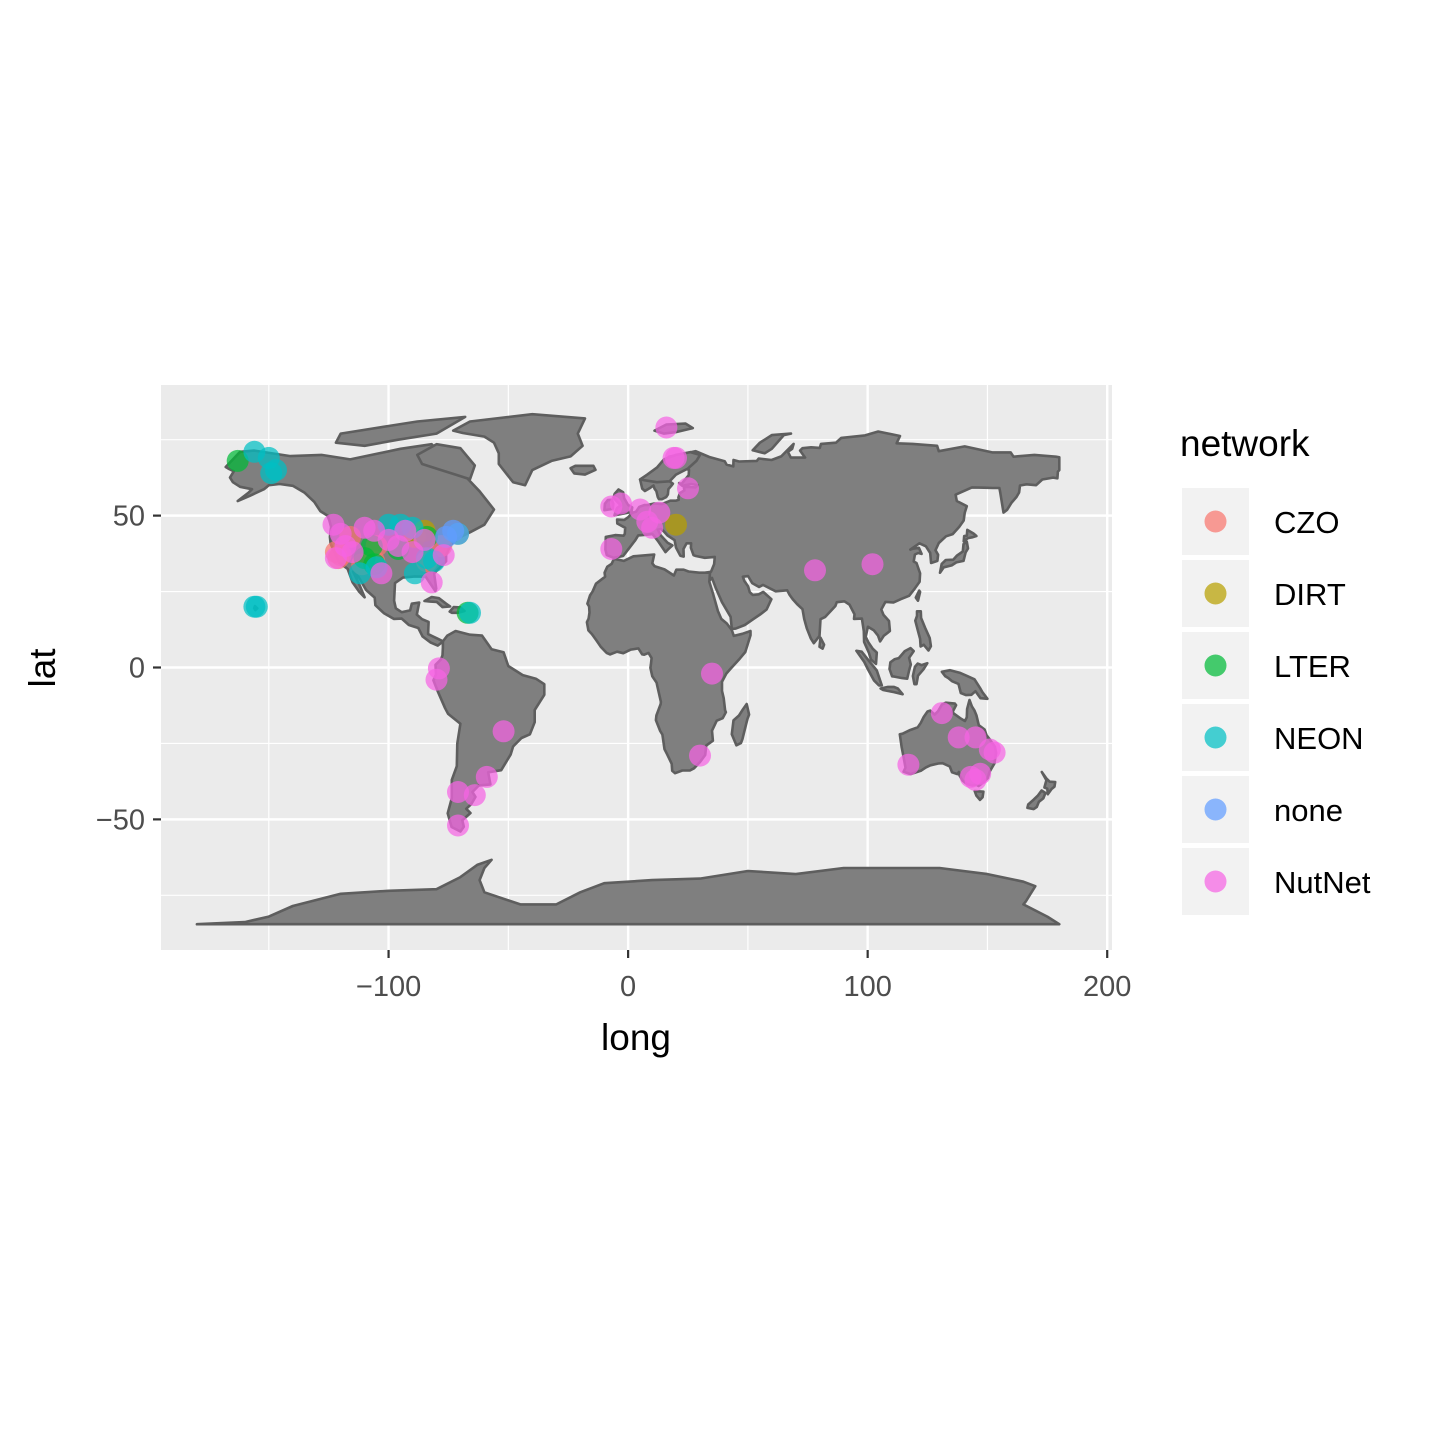 The height and width of the screenshot is (1450, 1433). I want to click on x-tick-label: −100, so click(388, 987).